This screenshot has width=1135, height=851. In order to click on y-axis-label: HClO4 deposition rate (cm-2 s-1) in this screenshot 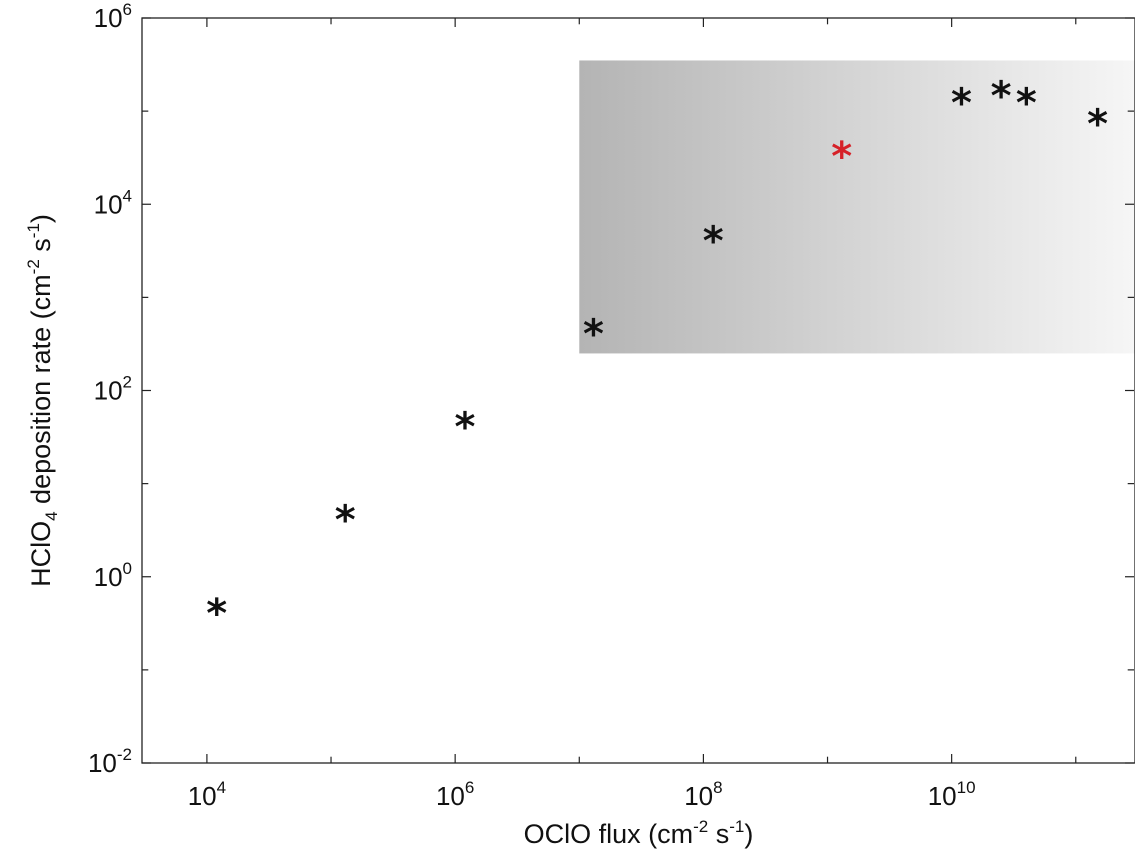, I will do `click(42, 400)`.